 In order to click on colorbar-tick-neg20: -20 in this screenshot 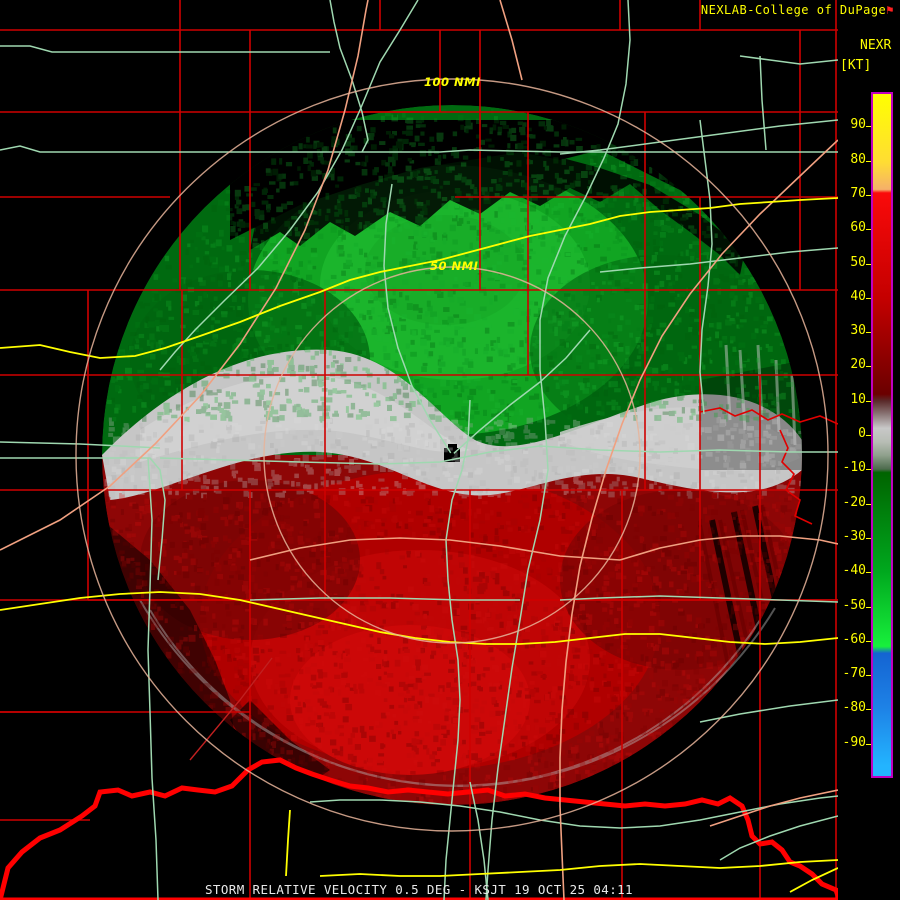, I will do `click(854, 502)`.